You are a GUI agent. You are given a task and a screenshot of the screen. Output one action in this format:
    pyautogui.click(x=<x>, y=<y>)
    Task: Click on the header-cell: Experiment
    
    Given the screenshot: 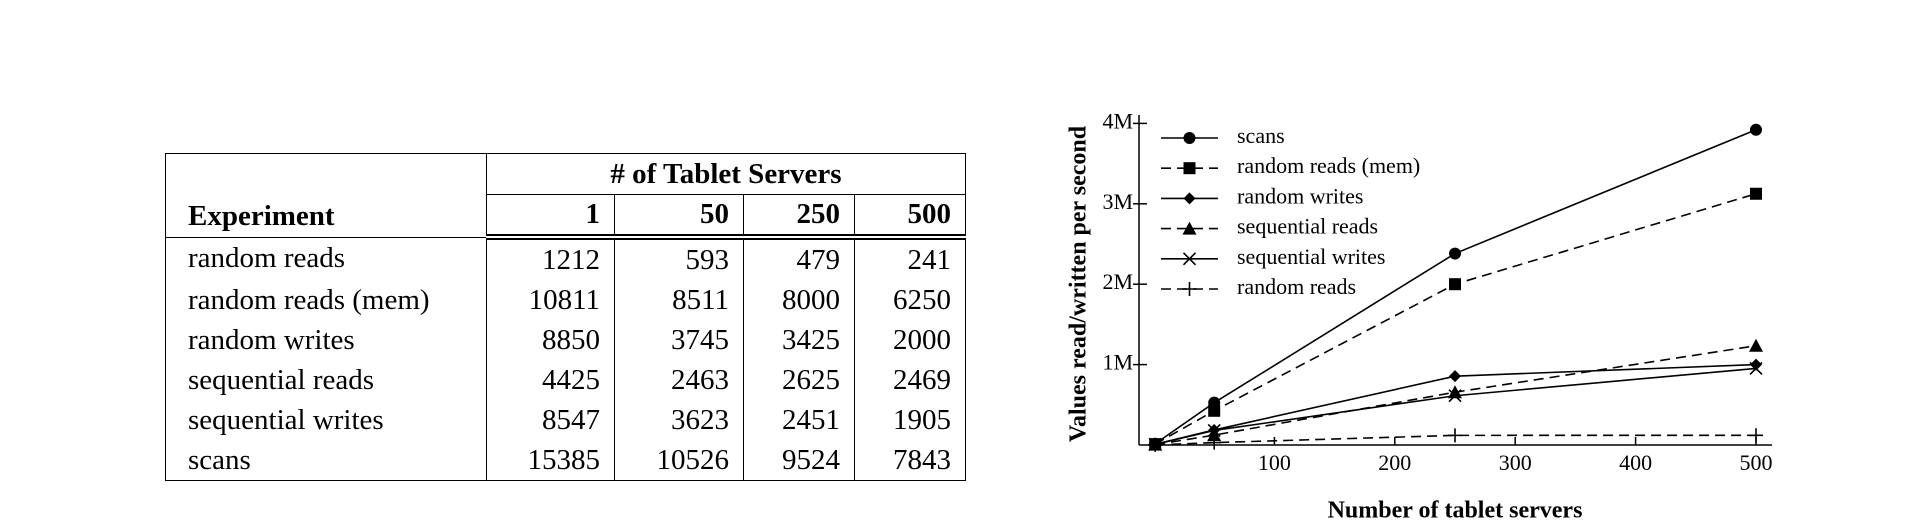 What is the action you would take?
    pyautogui.click(x=326, y=195)
    